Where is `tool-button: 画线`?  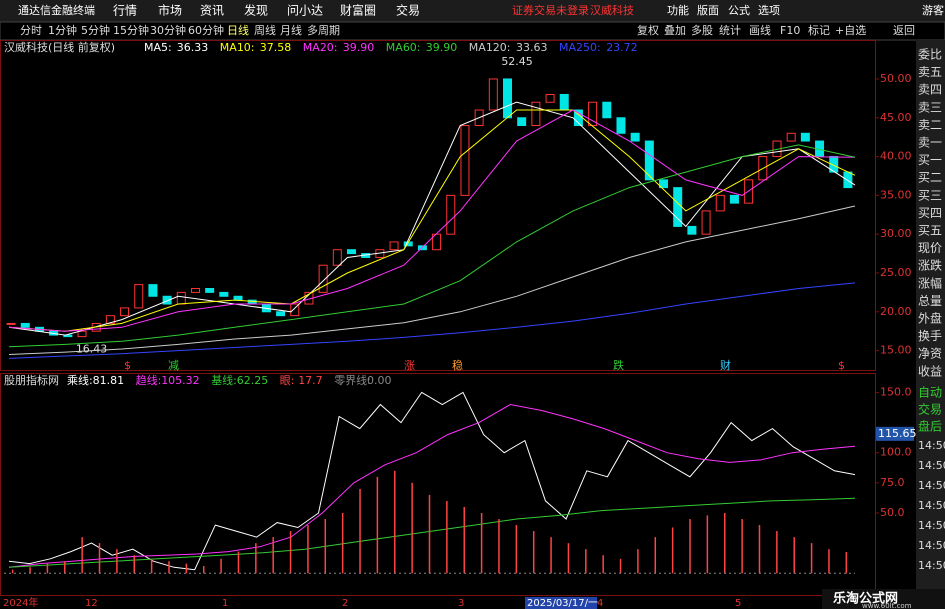 tool-button: 画线 is located at coordinates (760, 30).